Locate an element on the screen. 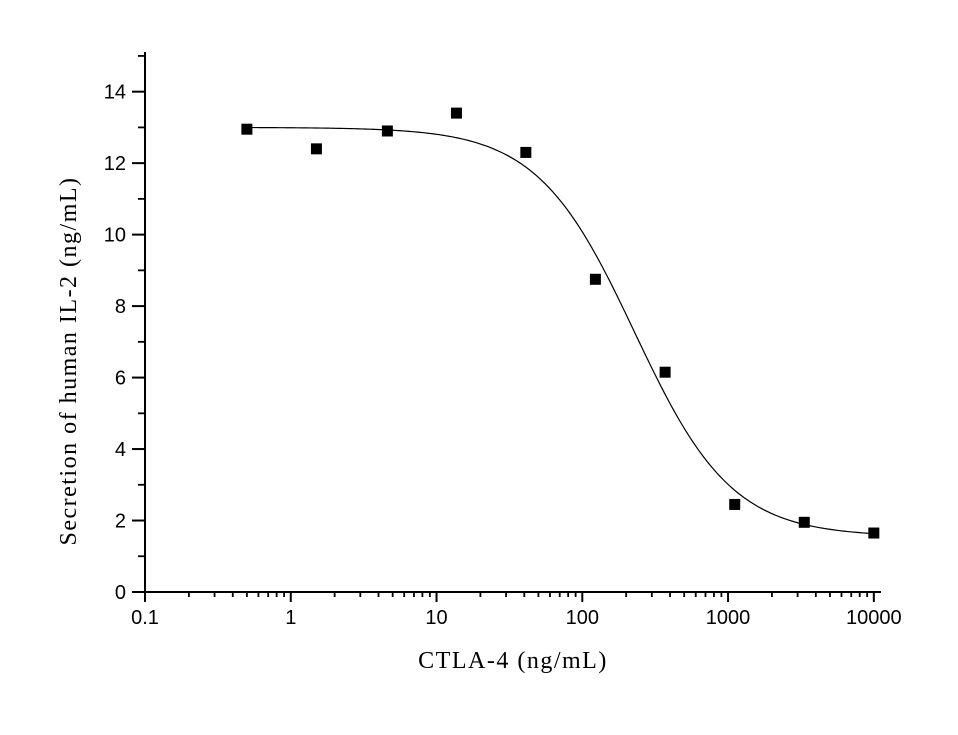  y-tick-label: 14 is located at coordinates (115, 93).